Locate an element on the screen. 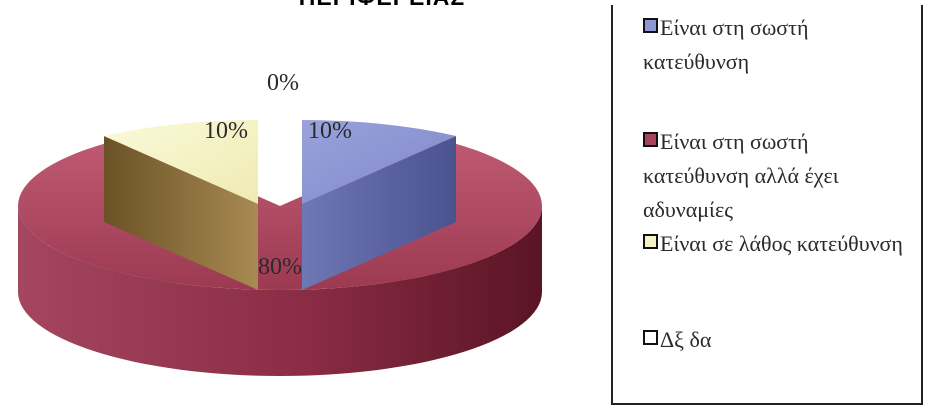 This screenshot has height=412, width=931. slice-correct-label: 10% is located at coordinates (330, 131).